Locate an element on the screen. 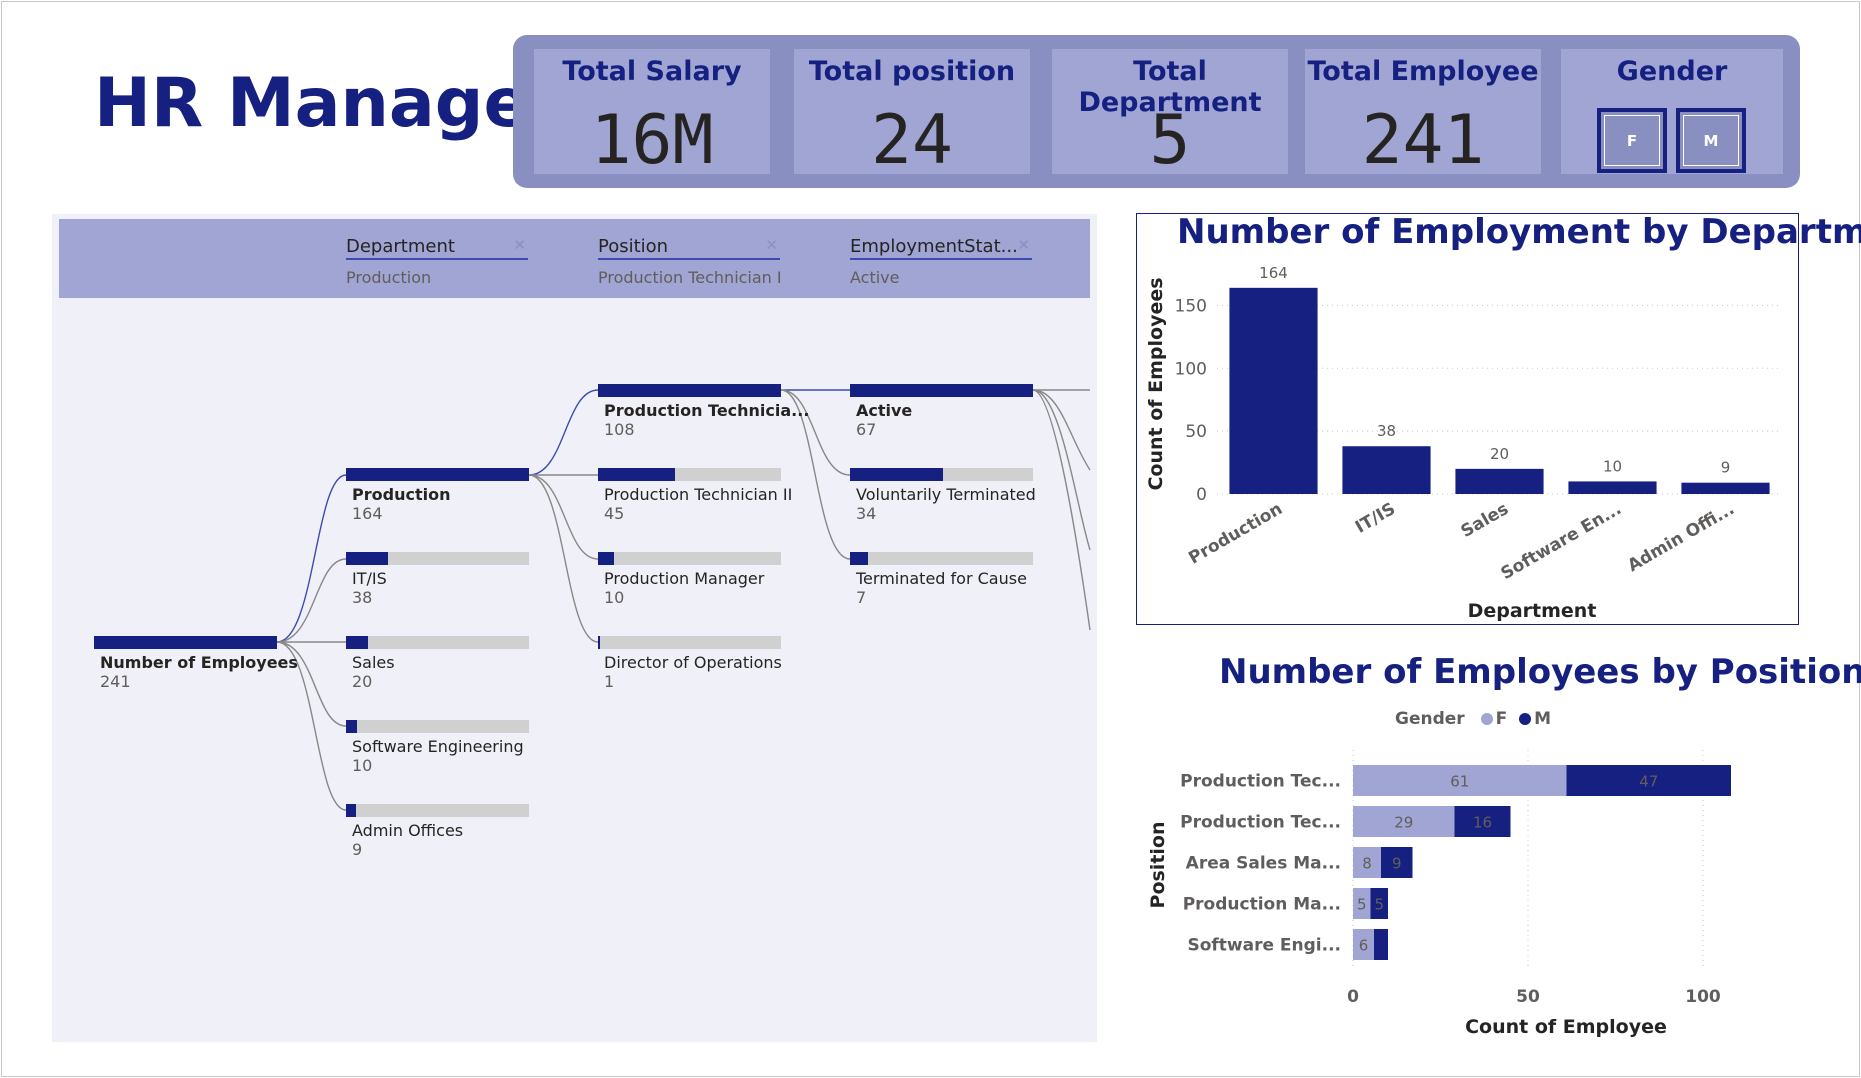 The height and width of the screenshot is (1078, 1861). gender-f-label: F is located at coordinates (1632, 140).